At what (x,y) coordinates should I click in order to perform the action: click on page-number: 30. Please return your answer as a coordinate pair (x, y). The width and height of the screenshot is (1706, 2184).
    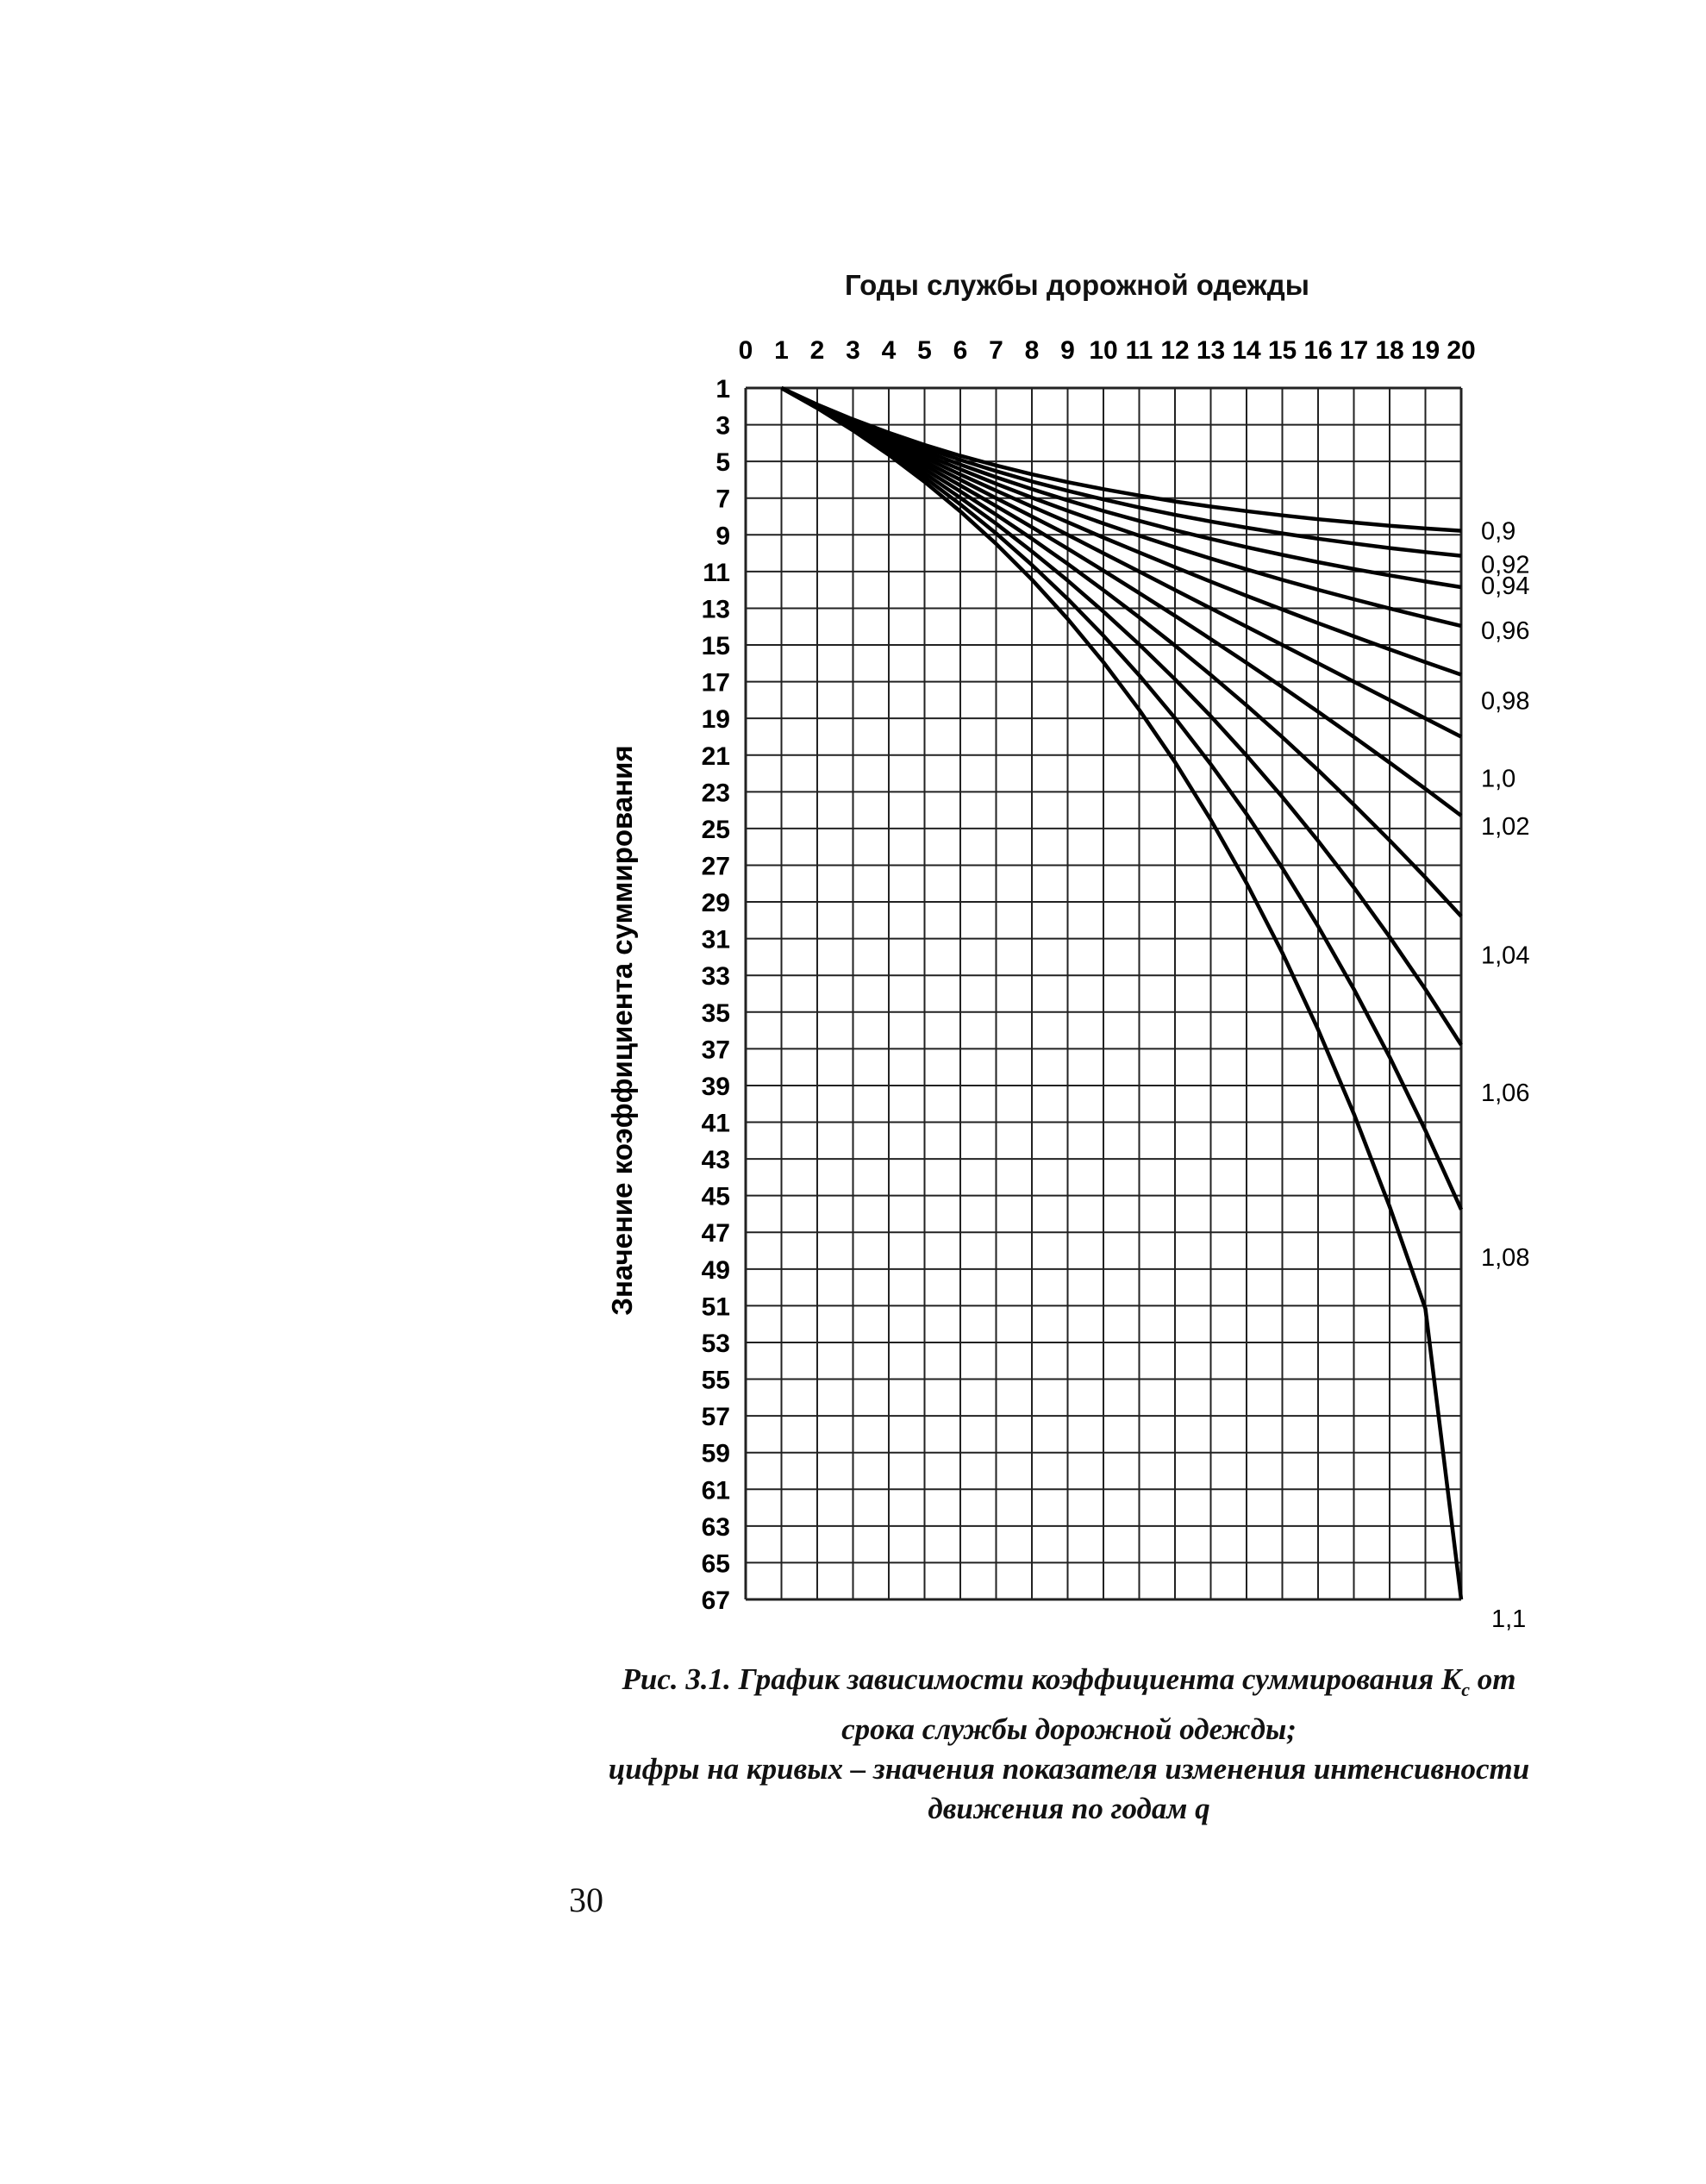
    Looking at the image, I should click on (586, 1900).